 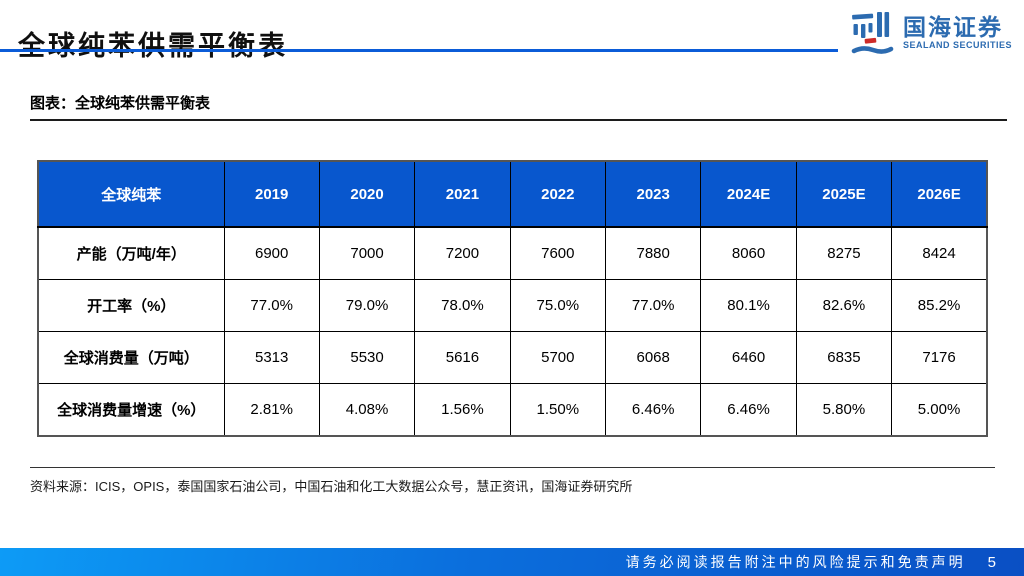 What do you see at coordinates (939, 357) in the screenshot?
I see `data-cell: 7176` at bounding box center [939, 357].